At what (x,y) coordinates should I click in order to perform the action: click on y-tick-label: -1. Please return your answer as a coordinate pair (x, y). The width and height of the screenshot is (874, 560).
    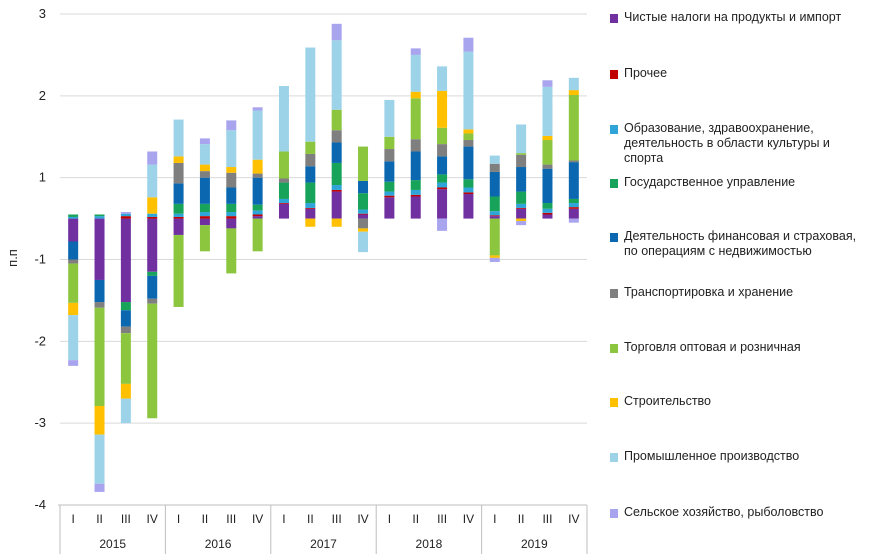
    Looking at the image, I should click on (40, 259).